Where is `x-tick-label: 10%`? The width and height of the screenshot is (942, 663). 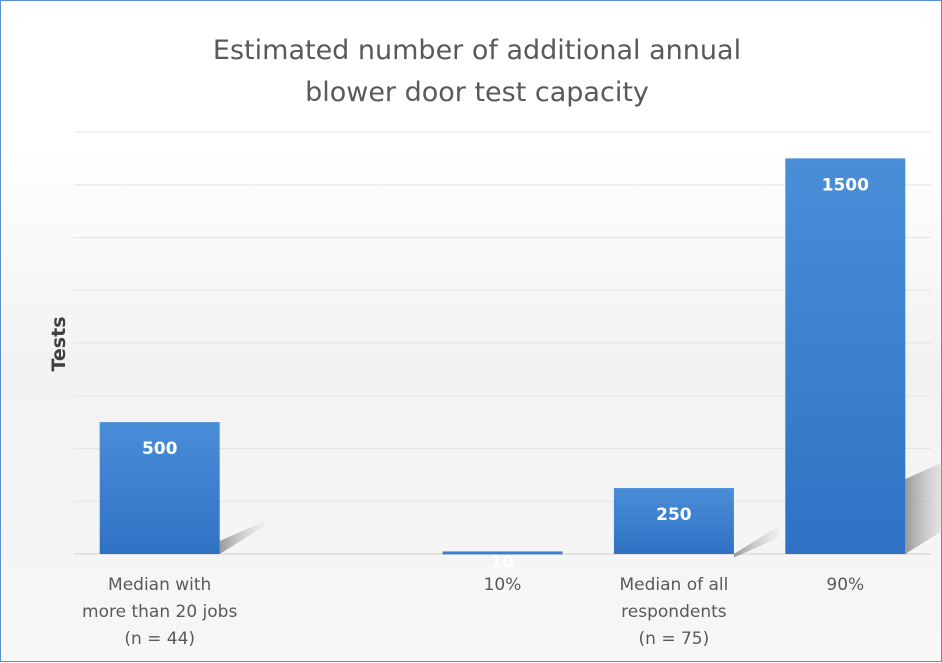
x-tick-label: 10% is located at coordinates (503, 585).